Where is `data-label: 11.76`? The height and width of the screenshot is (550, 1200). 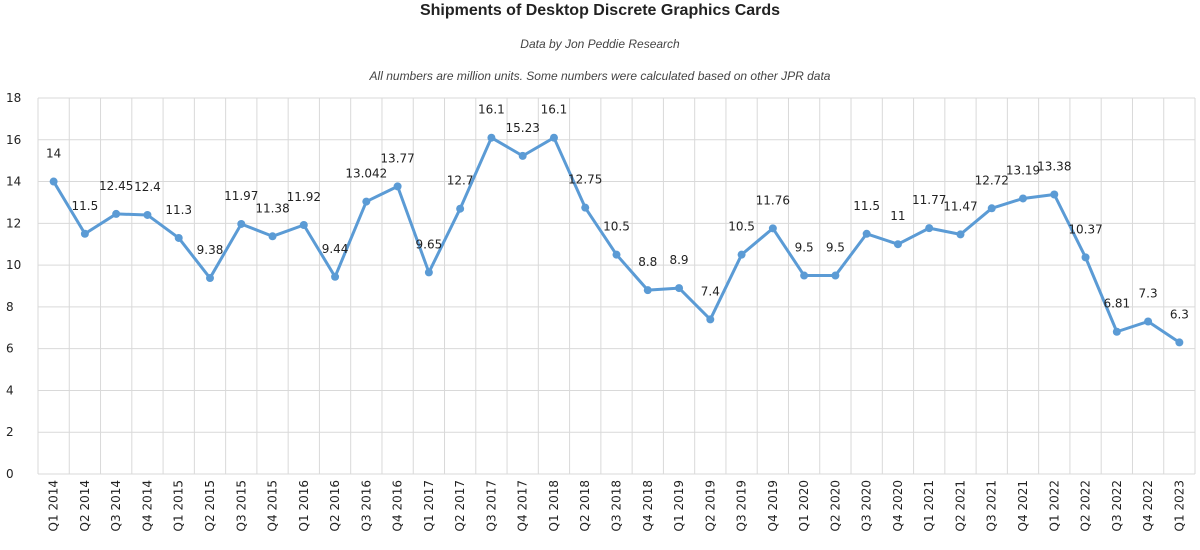 data-label: 11.76 is located at coordinates (773, 200).